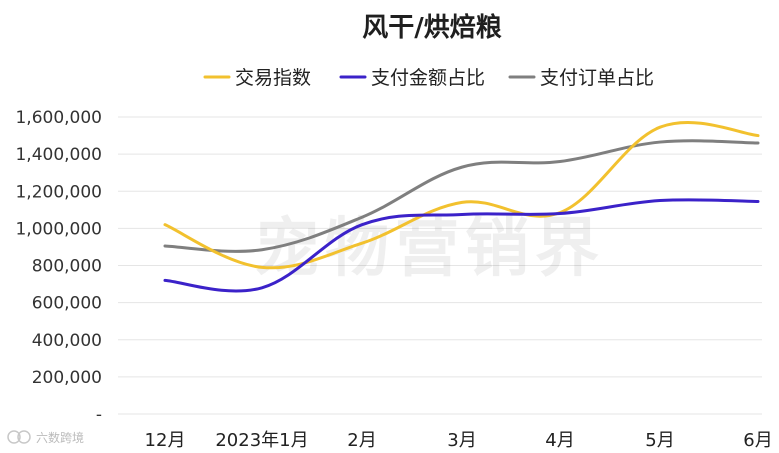  What do you see at coordinates (597, 78) in the screenshot?
I see `legend-label: 支付订单占比` at bounding box center [597, 78].